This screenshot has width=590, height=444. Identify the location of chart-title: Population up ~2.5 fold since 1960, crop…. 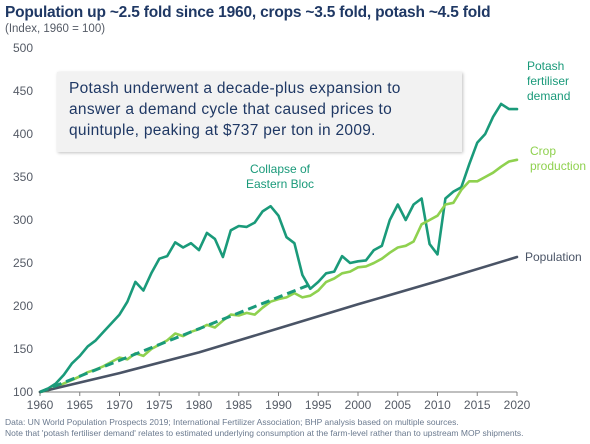
(248, 12).